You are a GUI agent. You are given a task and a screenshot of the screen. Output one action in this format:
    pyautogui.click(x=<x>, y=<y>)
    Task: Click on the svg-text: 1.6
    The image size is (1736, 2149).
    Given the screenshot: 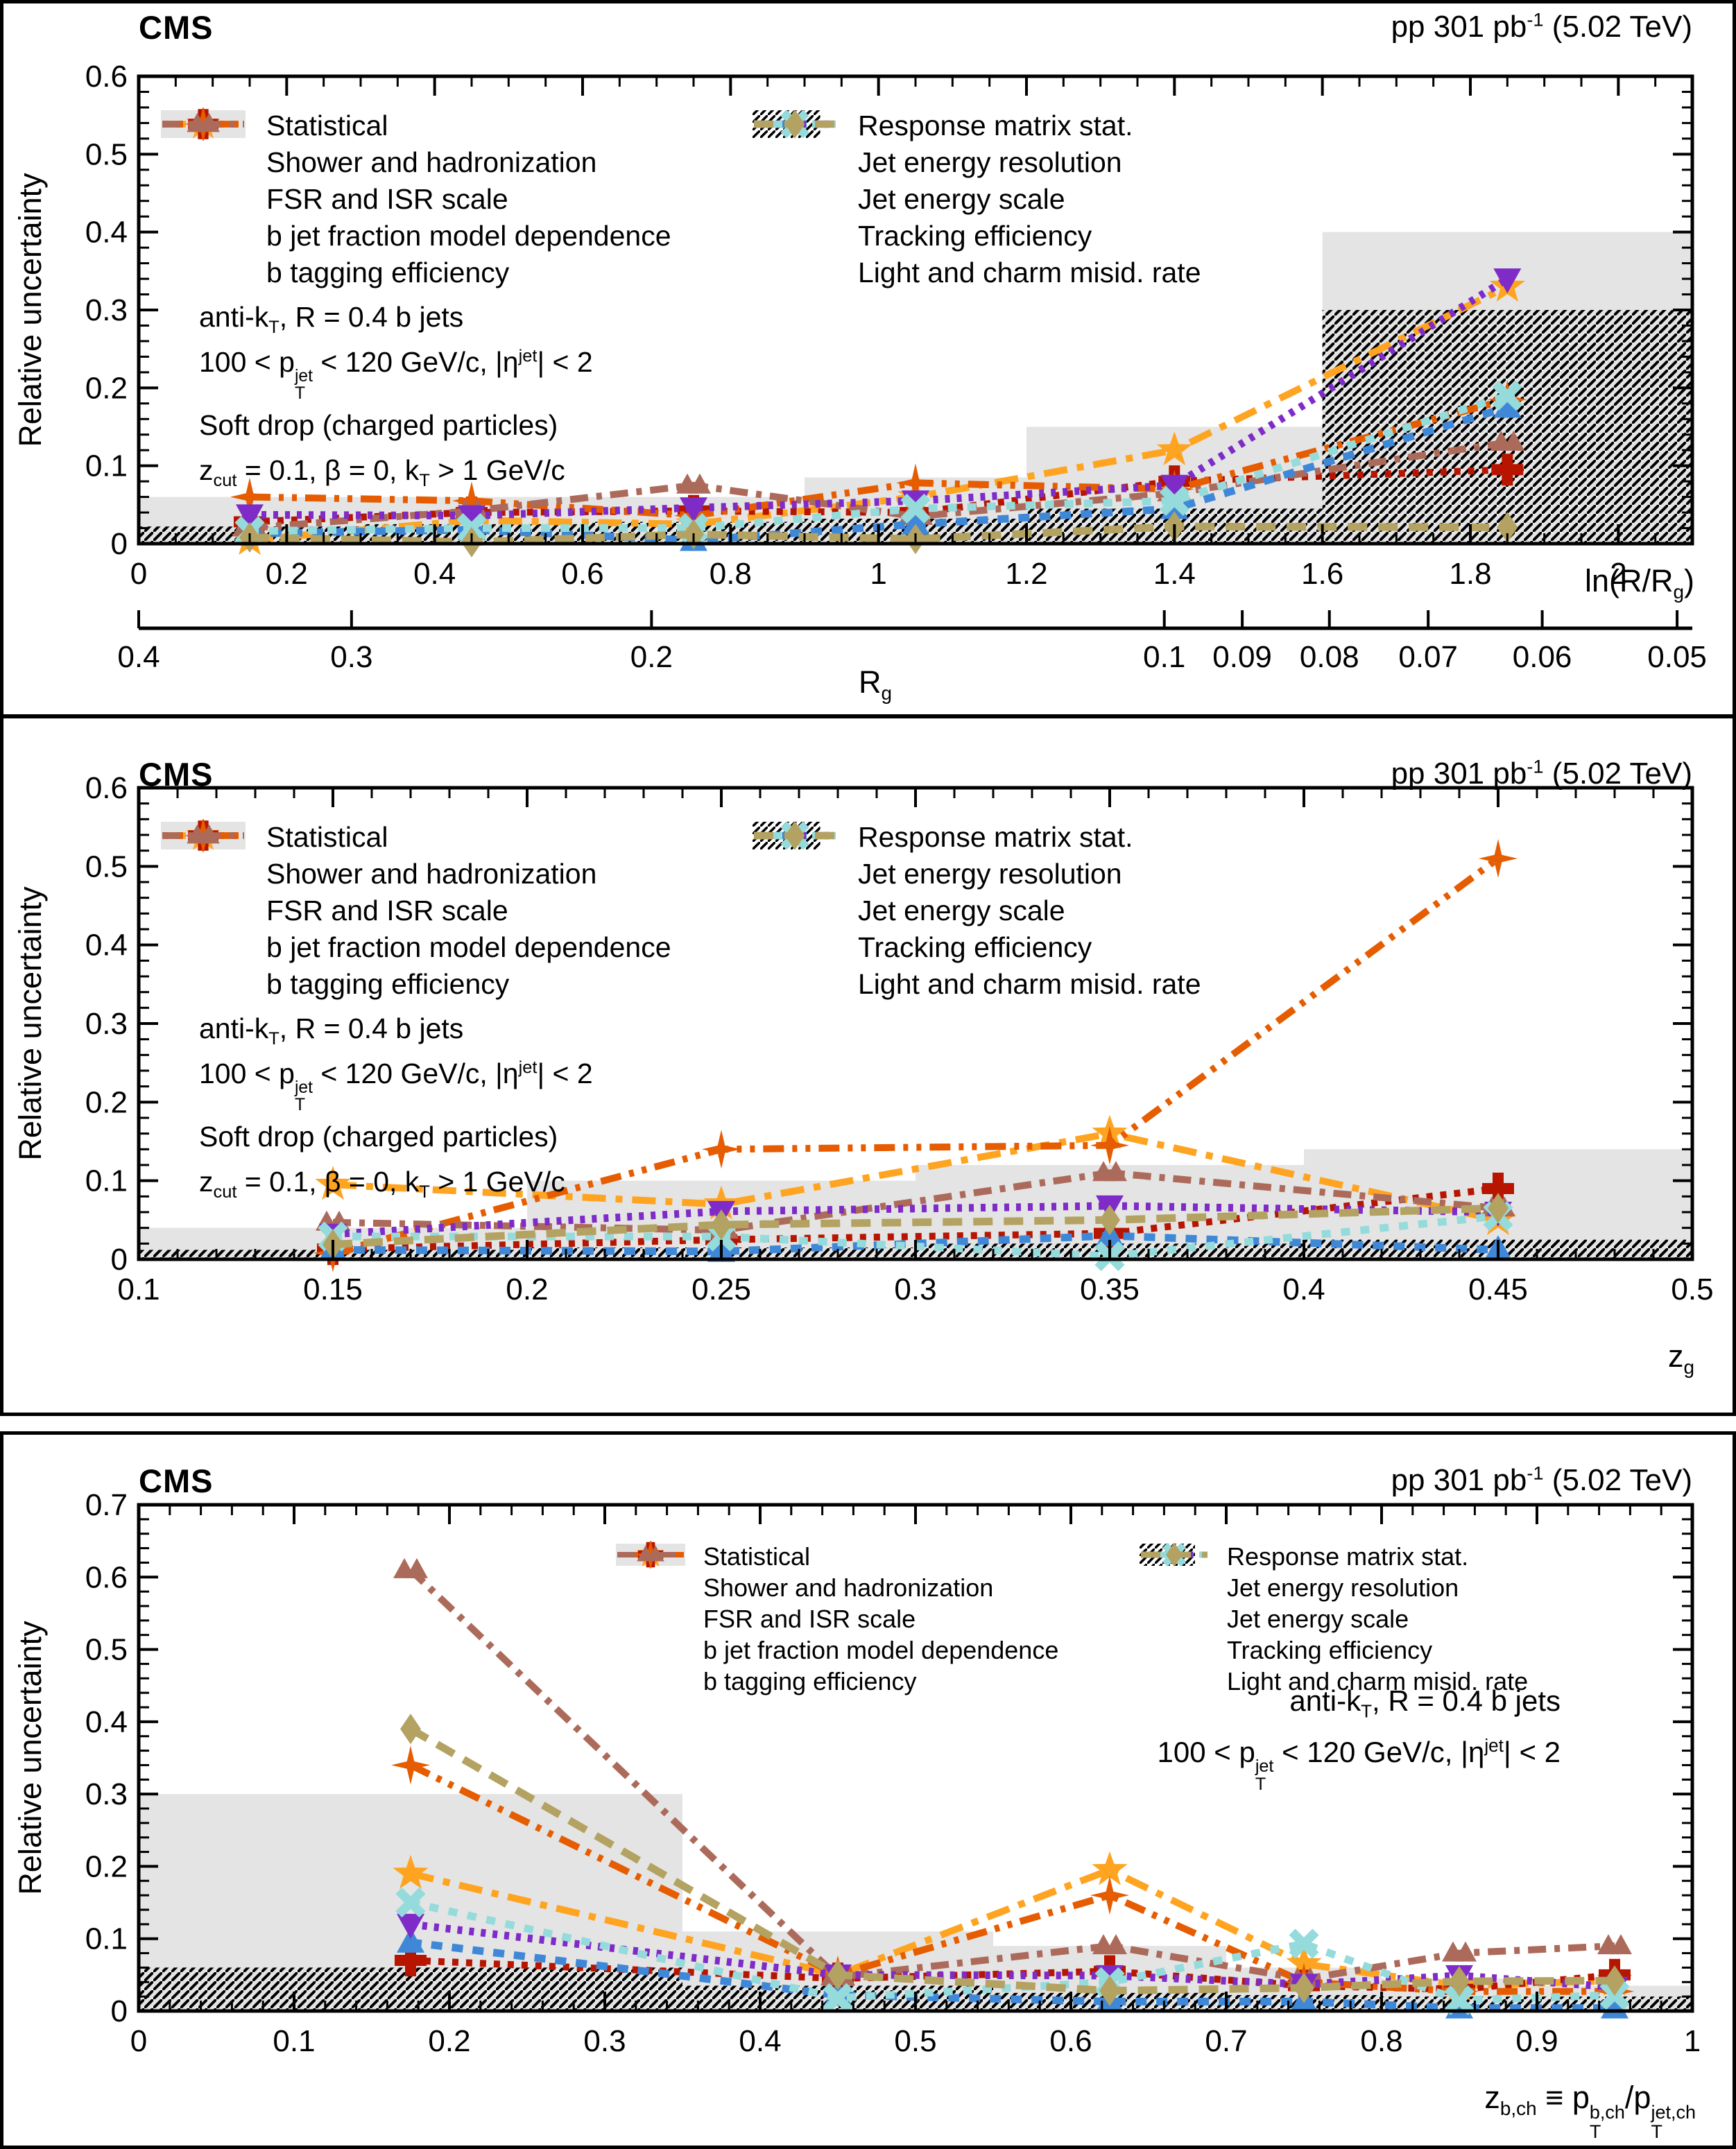 What is the action you would take?
    pyautogui.click(x=1322, y=574)
    